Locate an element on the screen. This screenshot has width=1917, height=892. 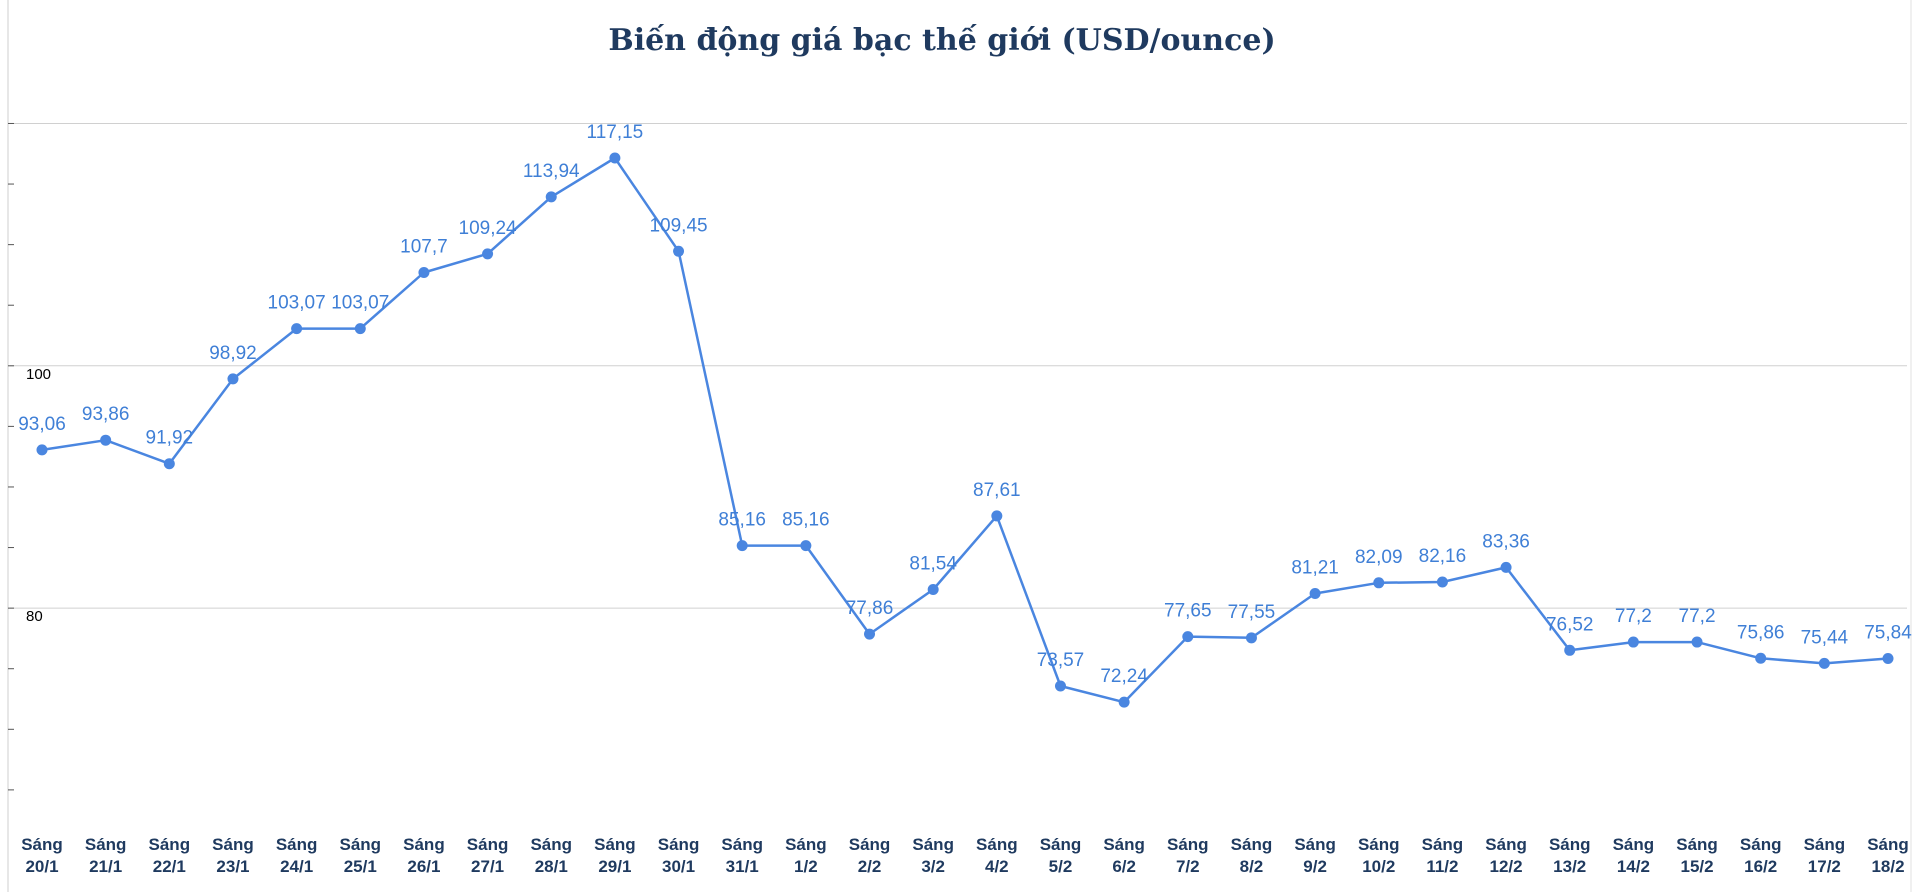
data-label: 77,55 is located at coordinates (1252, 612).